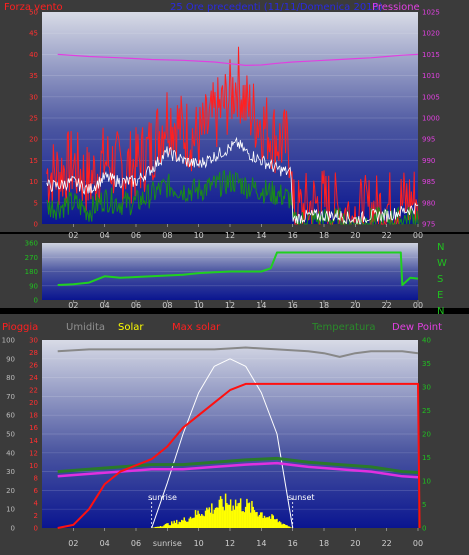 The width and height of the screenshot is (469, 555). Describe the element at coordinates (355, 543) in the screenshot. I see `rain-xtick-label: 20` at that location.